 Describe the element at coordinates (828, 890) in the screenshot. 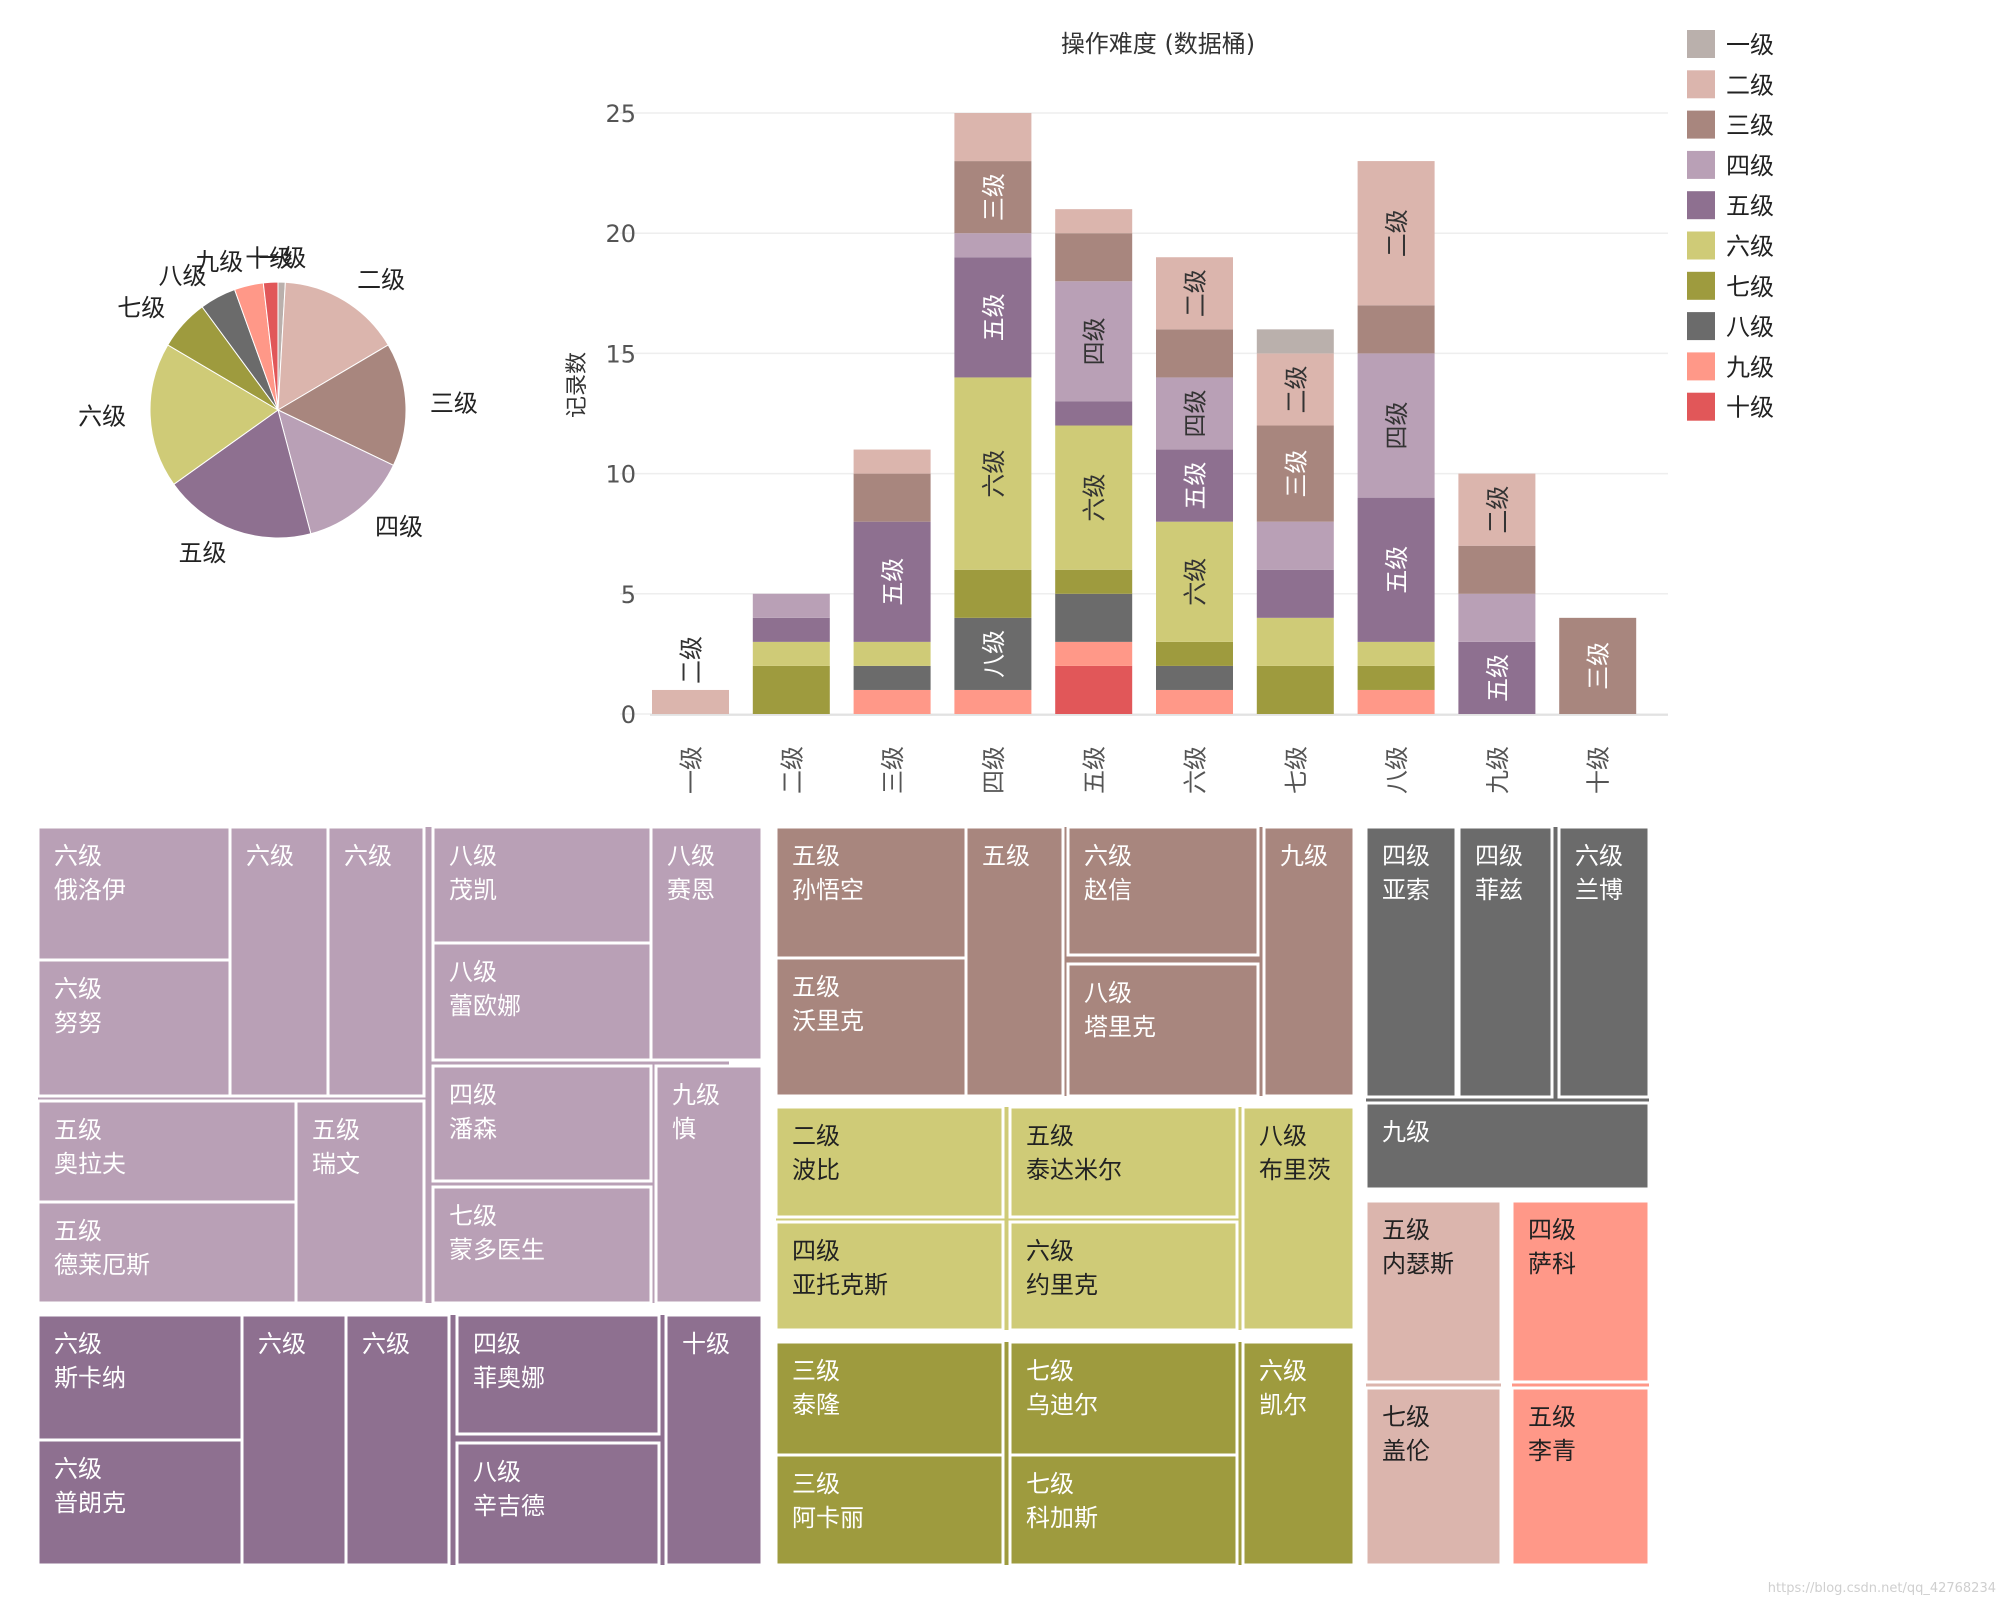

I see `treemap-tile-name: 孙悟空` at that location.